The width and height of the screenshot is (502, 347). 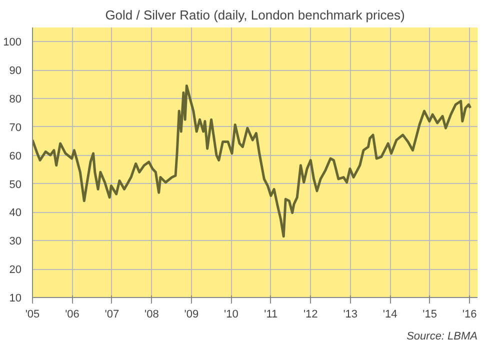 I want to click on x-tick-label: '06, so click(x=72, y=314).